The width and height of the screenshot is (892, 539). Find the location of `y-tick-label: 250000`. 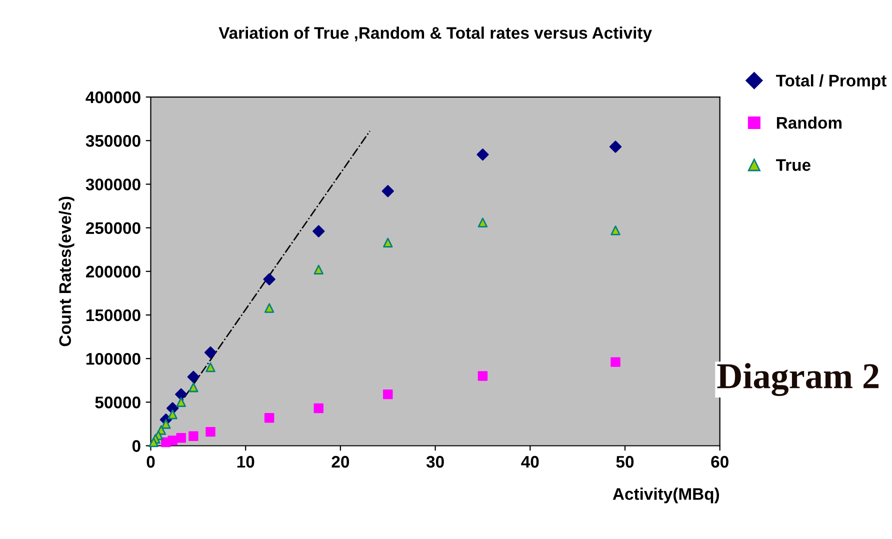

y-tick-label: 250000 is located at coordinates (113, 228).